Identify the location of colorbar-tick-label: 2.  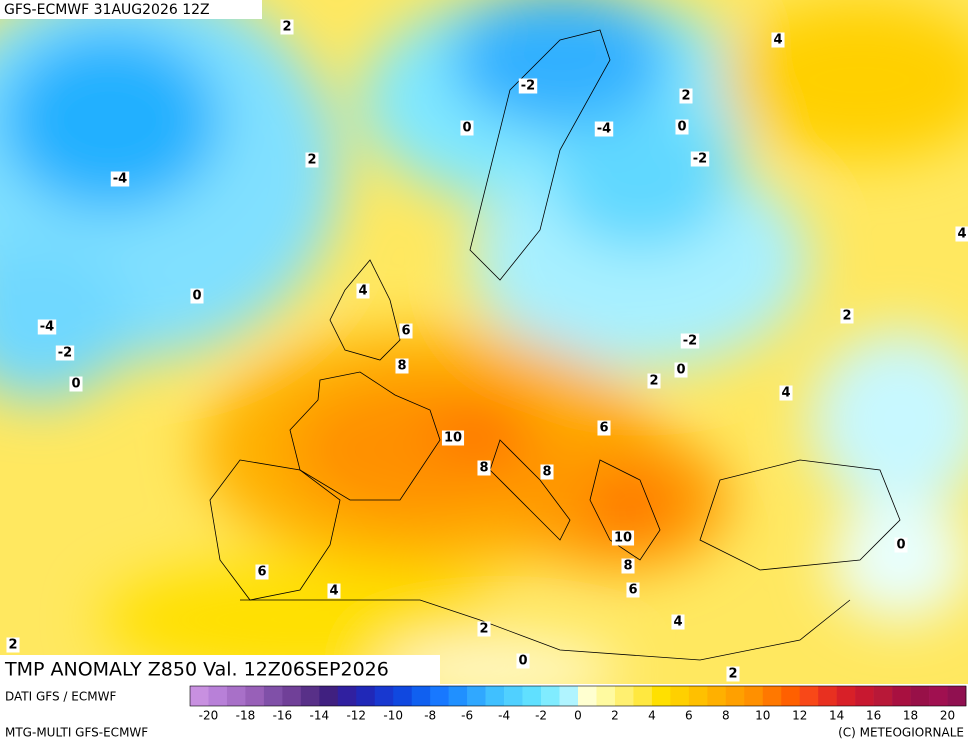
(615, 716).